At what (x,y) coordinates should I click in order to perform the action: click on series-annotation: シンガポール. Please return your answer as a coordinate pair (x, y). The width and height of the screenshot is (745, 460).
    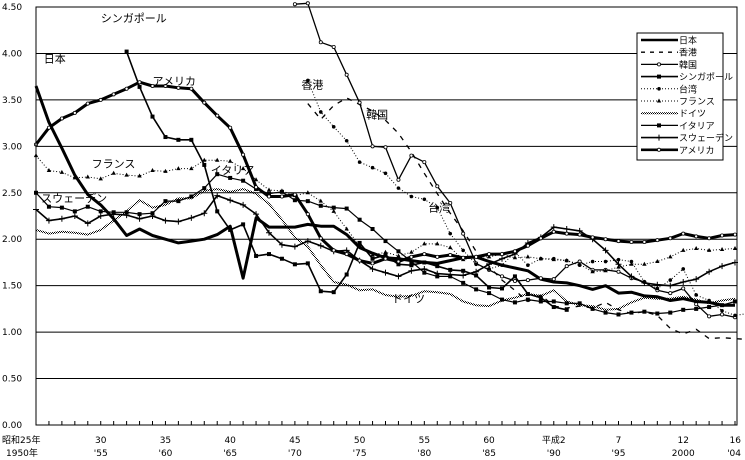
    Looking at the image, I should click on (134, 18).